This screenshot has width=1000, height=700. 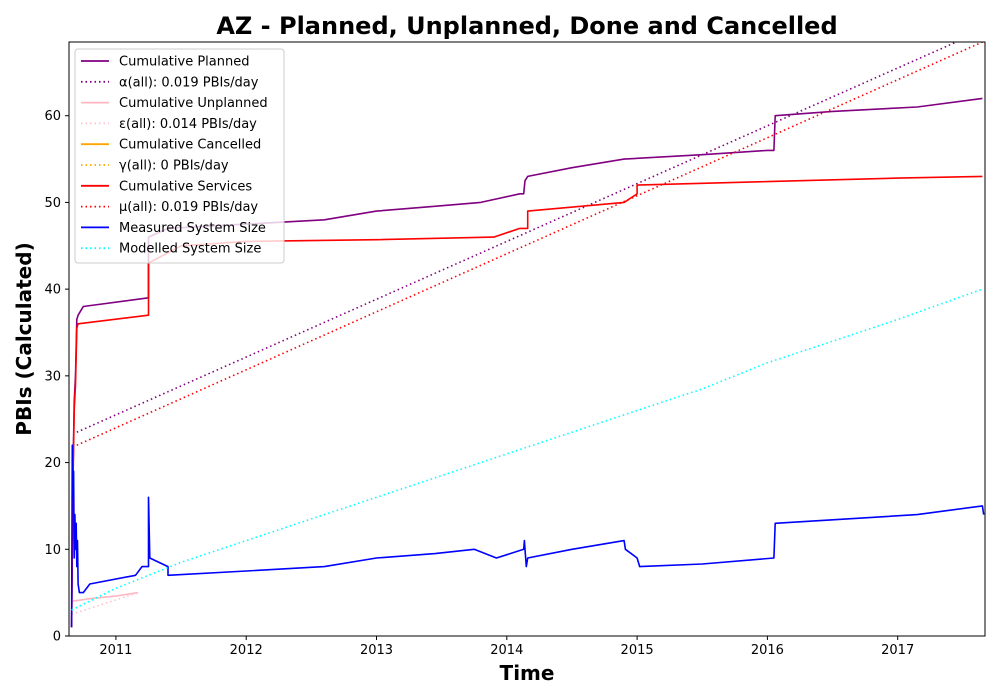 What do you see at coordinates (190, 145) in the screenshot?
I see `legend-label: Cumulative Cancelled` at bounding box center [190, 145].